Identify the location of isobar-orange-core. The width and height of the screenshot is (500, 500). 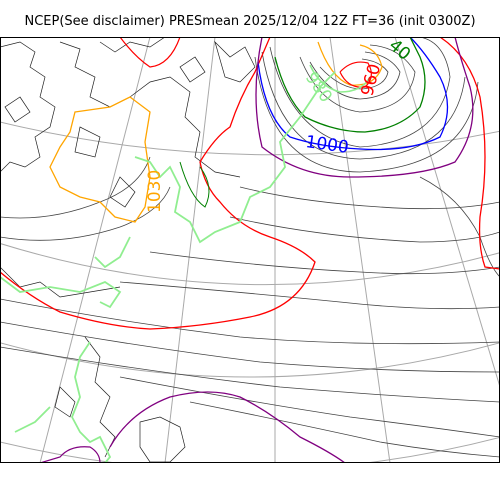
(350, 63).